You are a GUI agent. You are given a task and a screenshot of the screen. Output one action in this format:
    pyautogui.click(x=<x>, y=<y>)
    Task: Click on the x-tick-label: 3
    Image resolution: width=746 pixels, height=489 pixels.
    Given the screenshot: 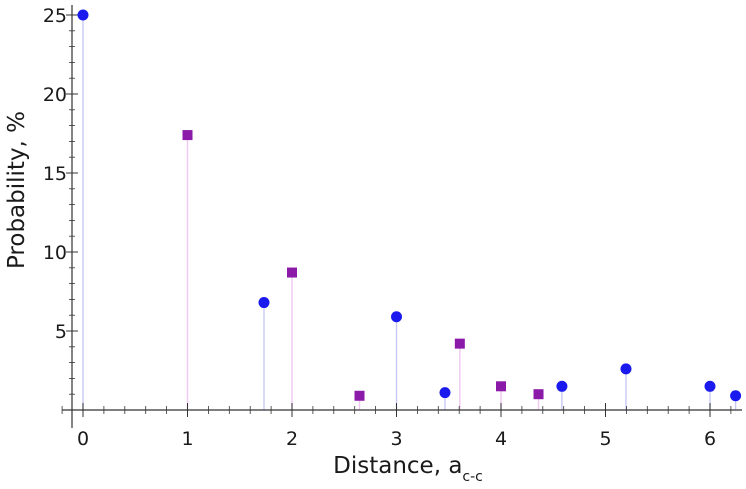 What is the action you would take?
    pyautogui.click(x=396, y=439)
    